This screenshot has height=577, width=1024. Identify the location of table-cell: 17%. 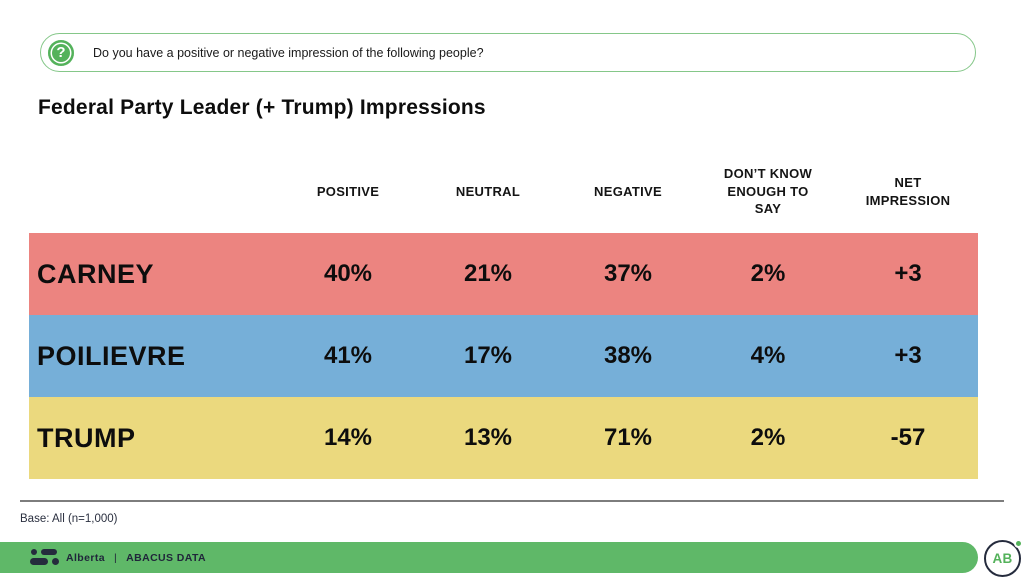
(488, 355).